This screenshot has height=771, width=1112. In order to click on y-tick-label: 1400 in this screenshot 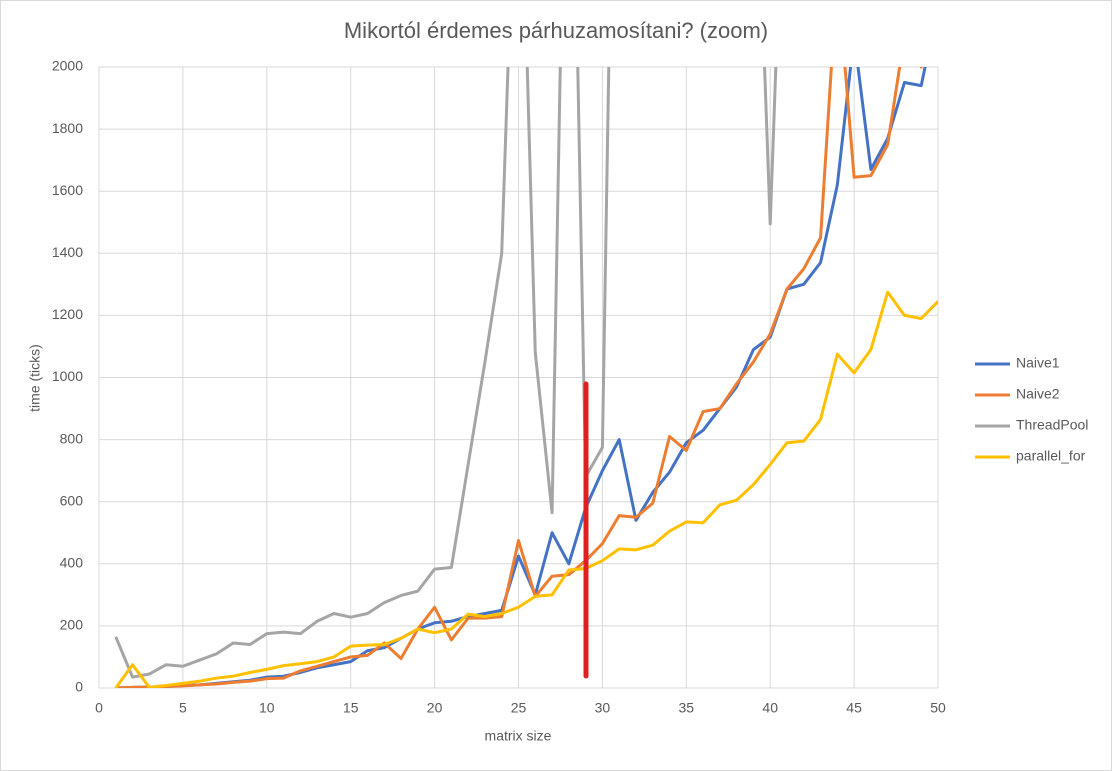, I will do `click(67, 252)`.